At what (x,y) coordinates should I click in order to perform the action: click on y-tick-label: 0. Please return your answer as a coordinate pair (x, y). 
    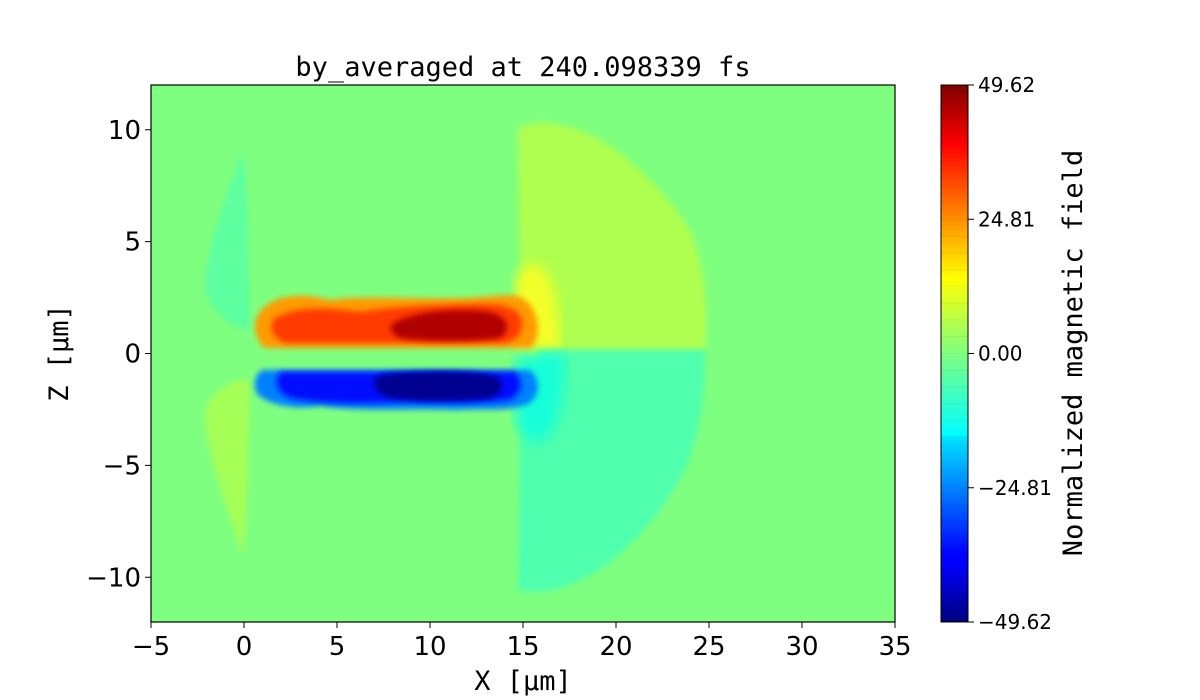
    Looking at the image, I should click on (132, 355).